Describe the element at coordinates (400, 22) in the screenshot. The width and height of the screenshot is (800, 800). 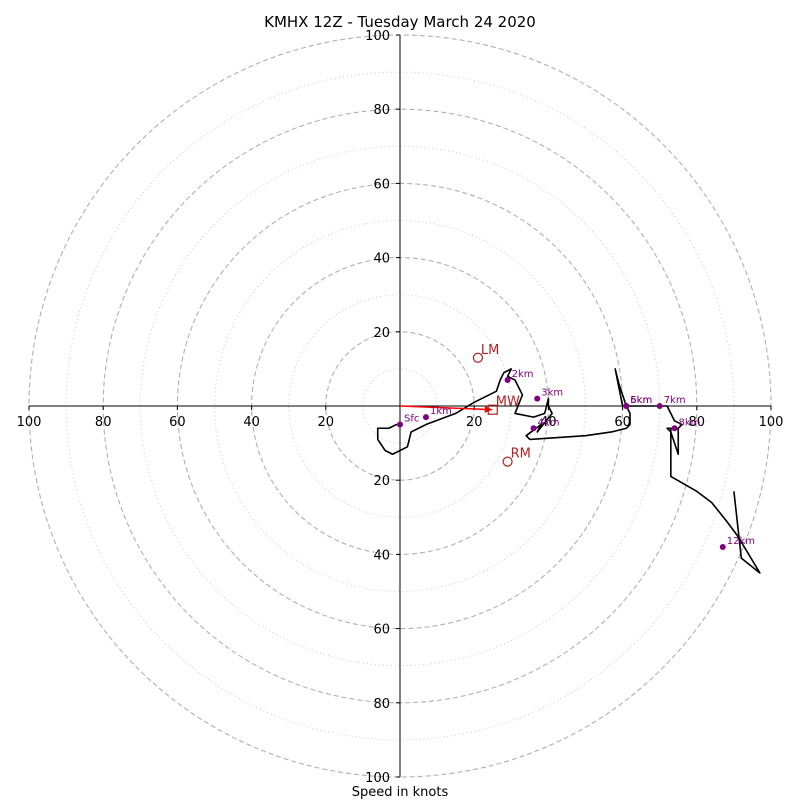
I see `chart-title: KMHX 12Z - Tuesday March 24 2020` at that location.